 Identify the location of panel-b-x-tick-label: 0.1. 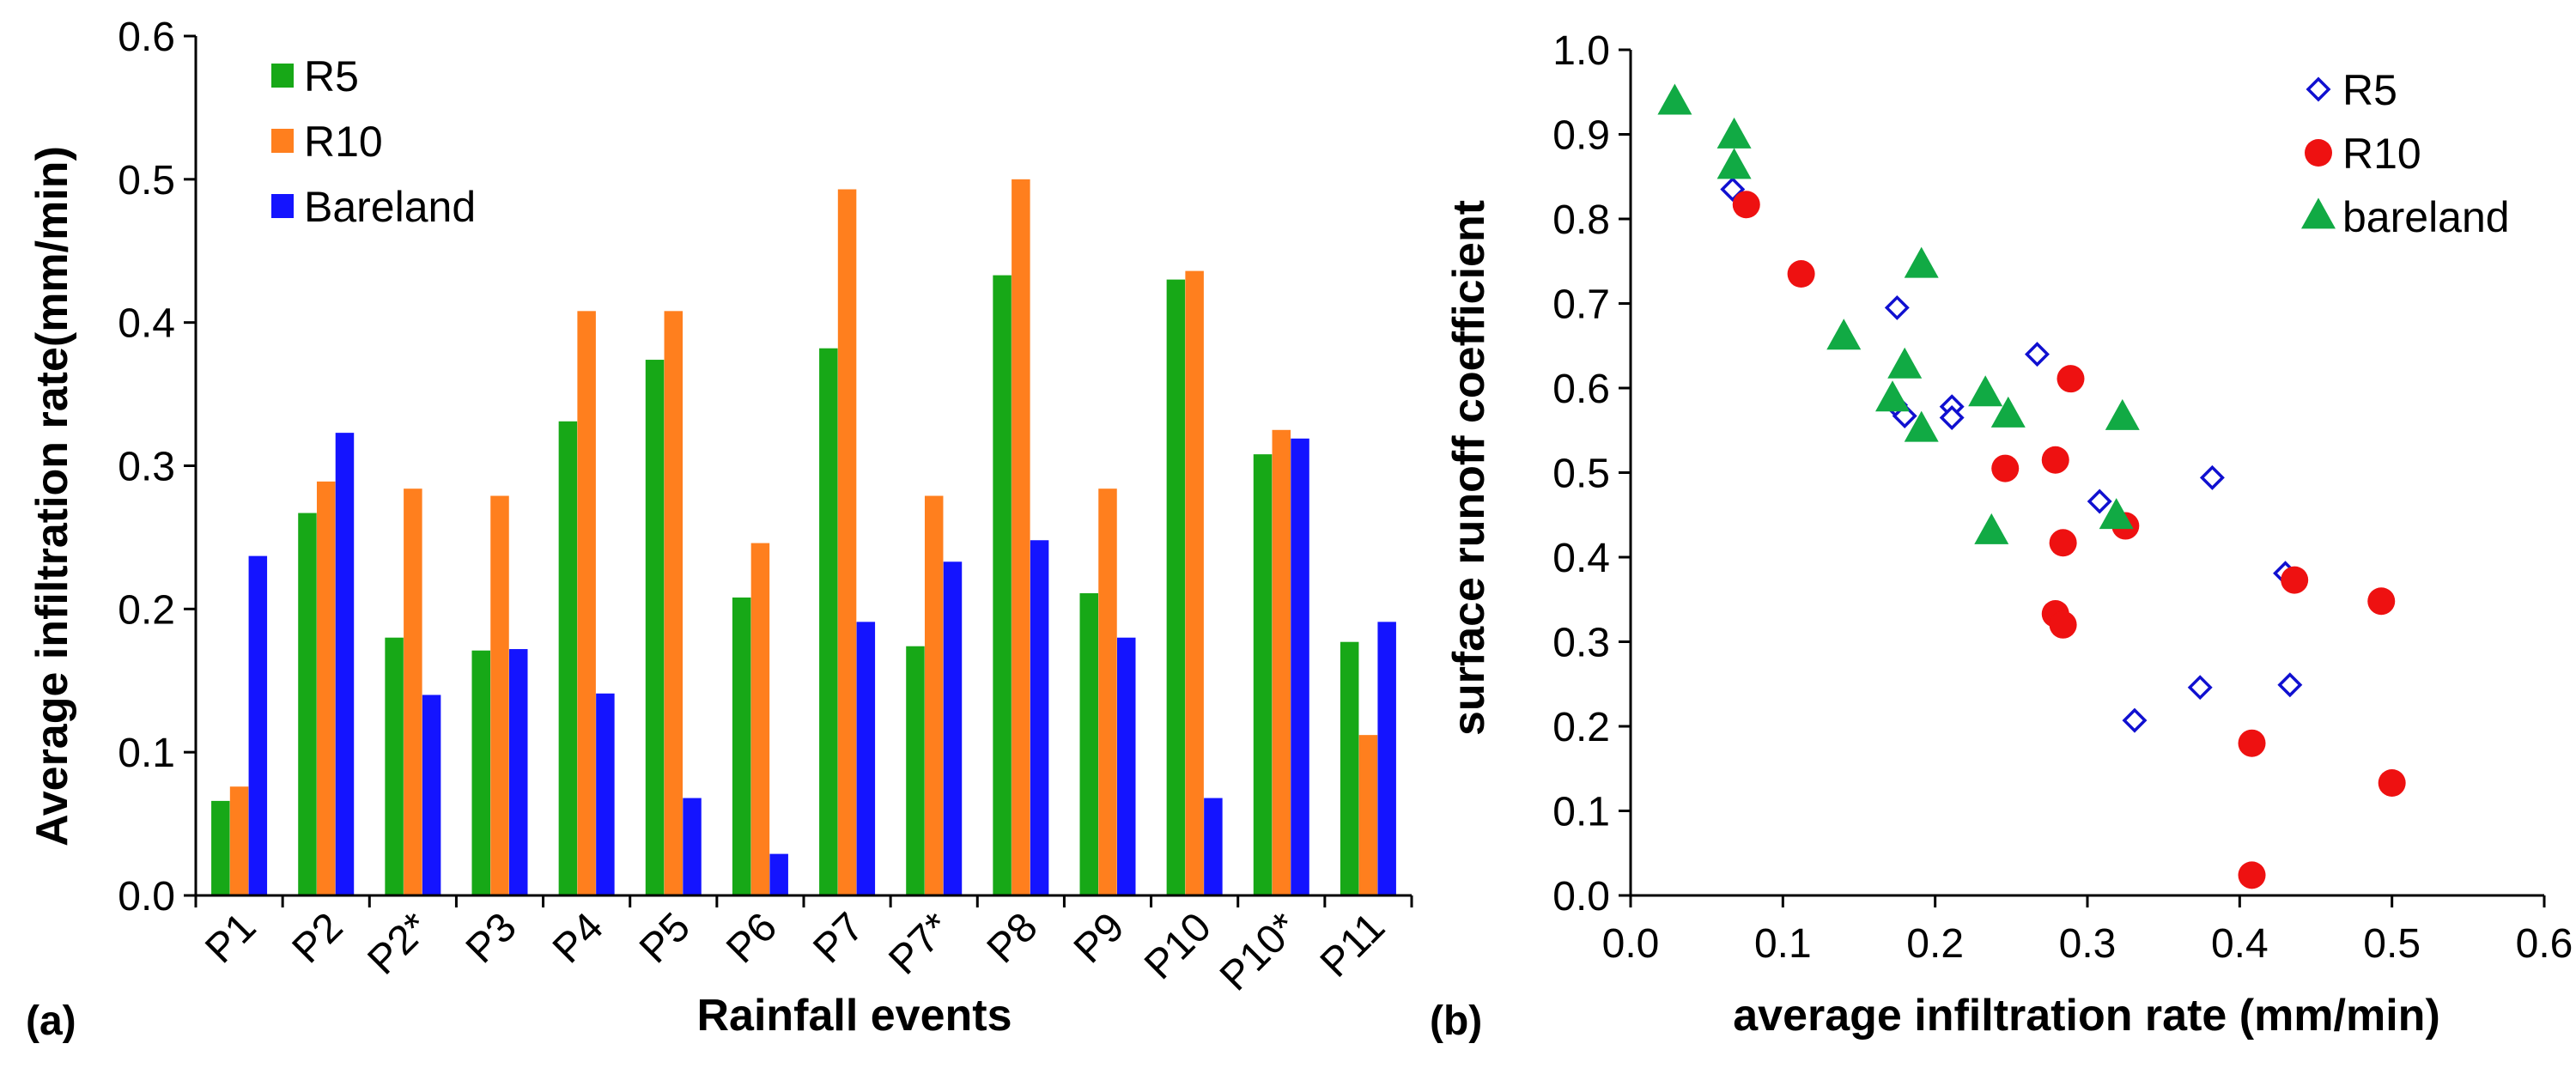
(1783, 944).